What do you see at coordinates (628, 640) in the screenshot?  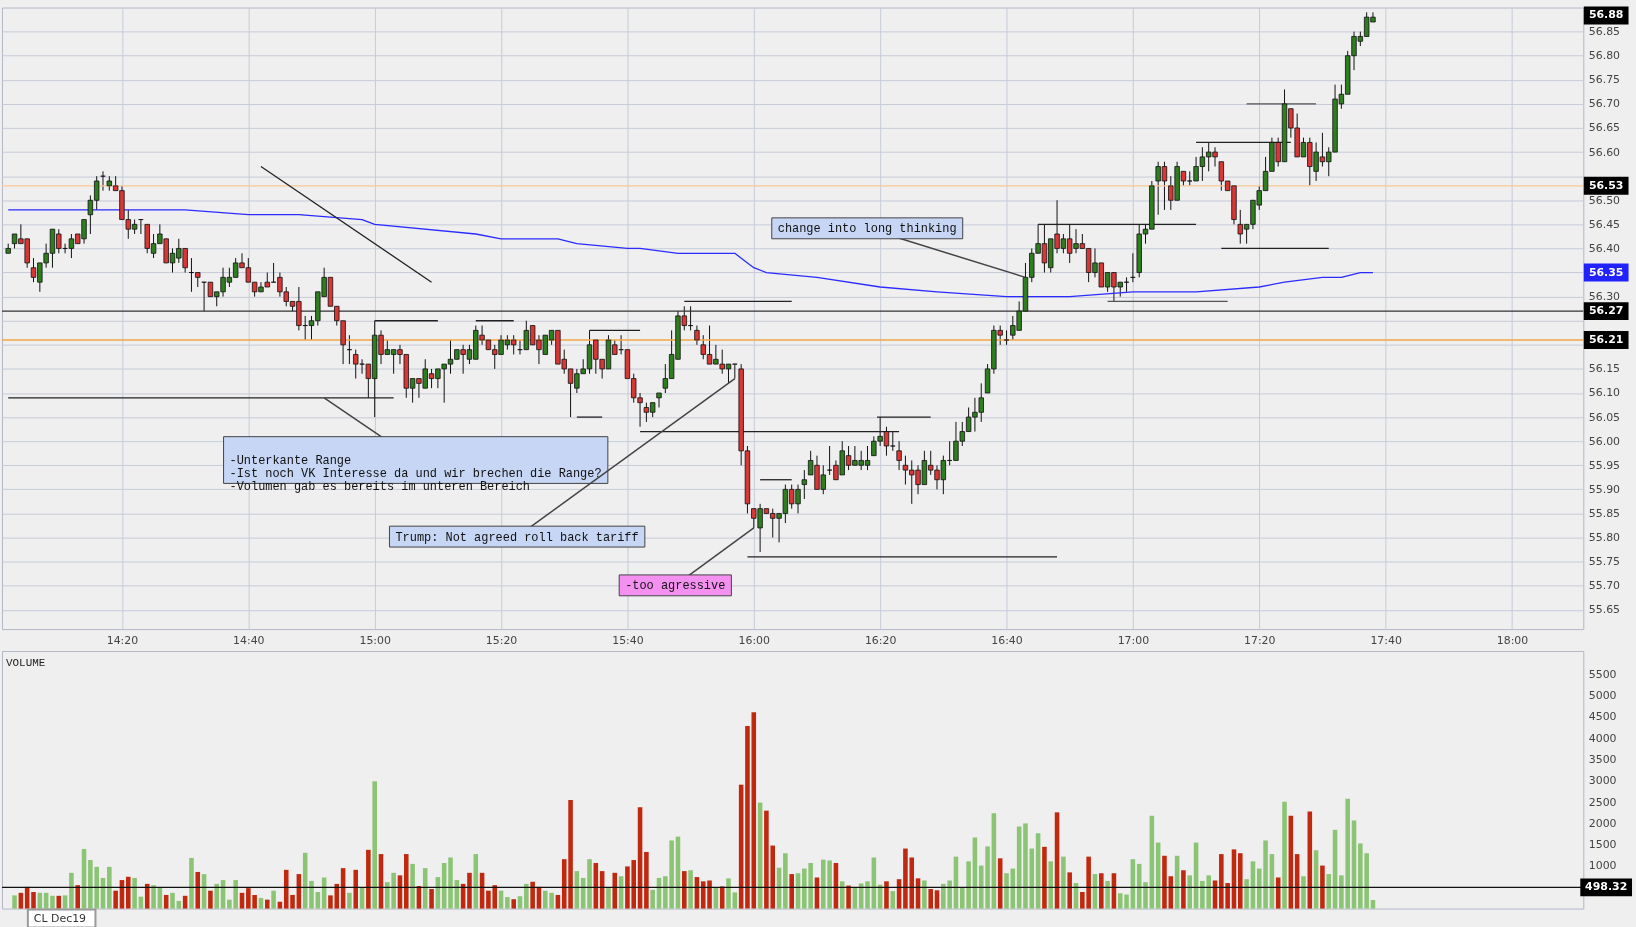 I see `x-tick-label: 15:40` at bounding box center [628, 640].